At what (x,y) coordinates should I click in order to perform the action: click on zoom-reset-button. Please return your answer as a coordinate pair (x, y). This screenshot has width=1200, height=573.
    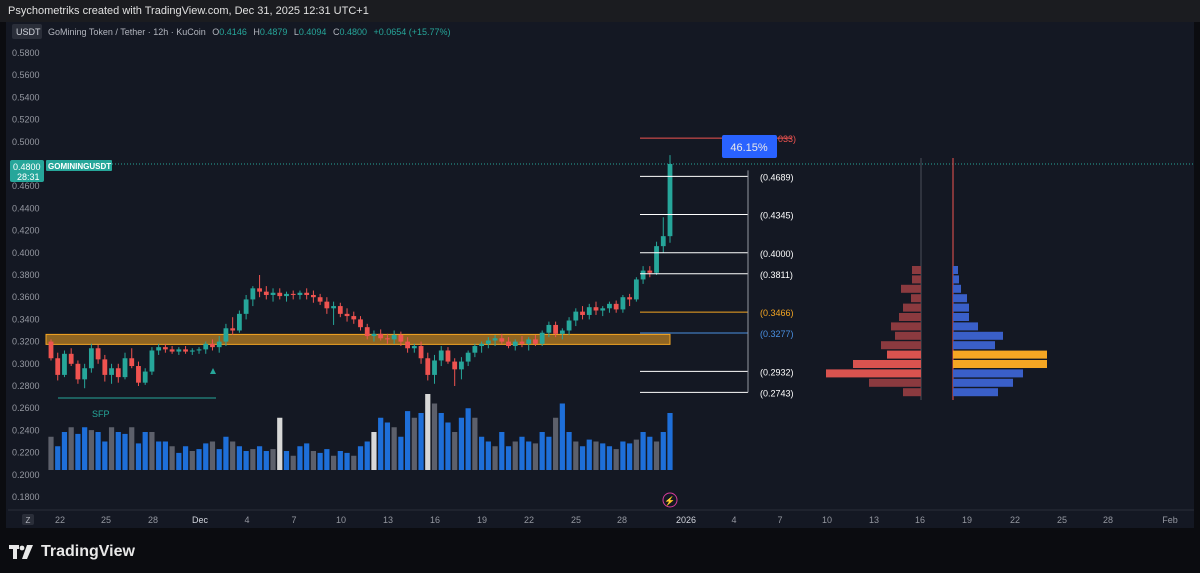
    Looking at the image, I should click on (28, 519).